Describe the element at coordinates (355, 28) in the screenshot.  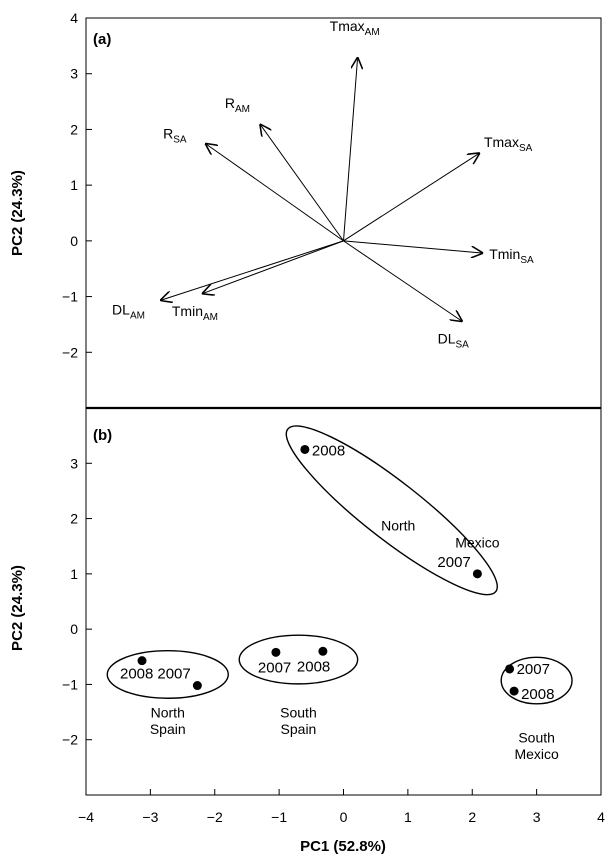
I see `vector-label: TmaxAM` at that location.